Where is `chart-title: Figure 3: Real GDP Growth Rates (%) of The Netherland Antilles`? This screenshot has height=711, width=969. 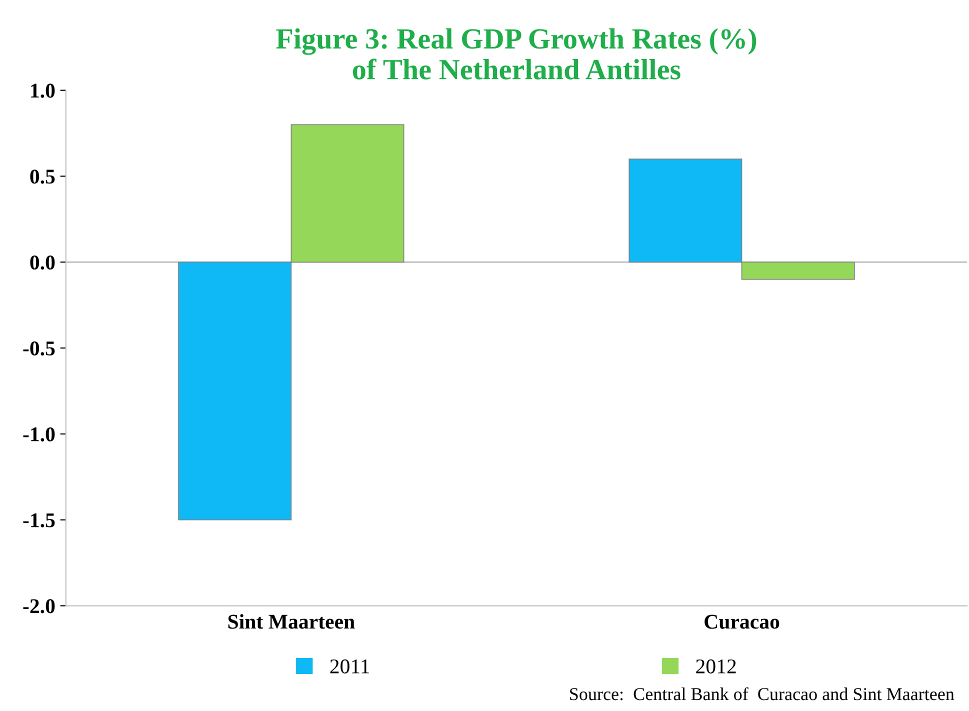 chart-title: Figure 3: Real GDP Growth Rates (%) of The Netherland Antilles is located at coordinates (516, 54).